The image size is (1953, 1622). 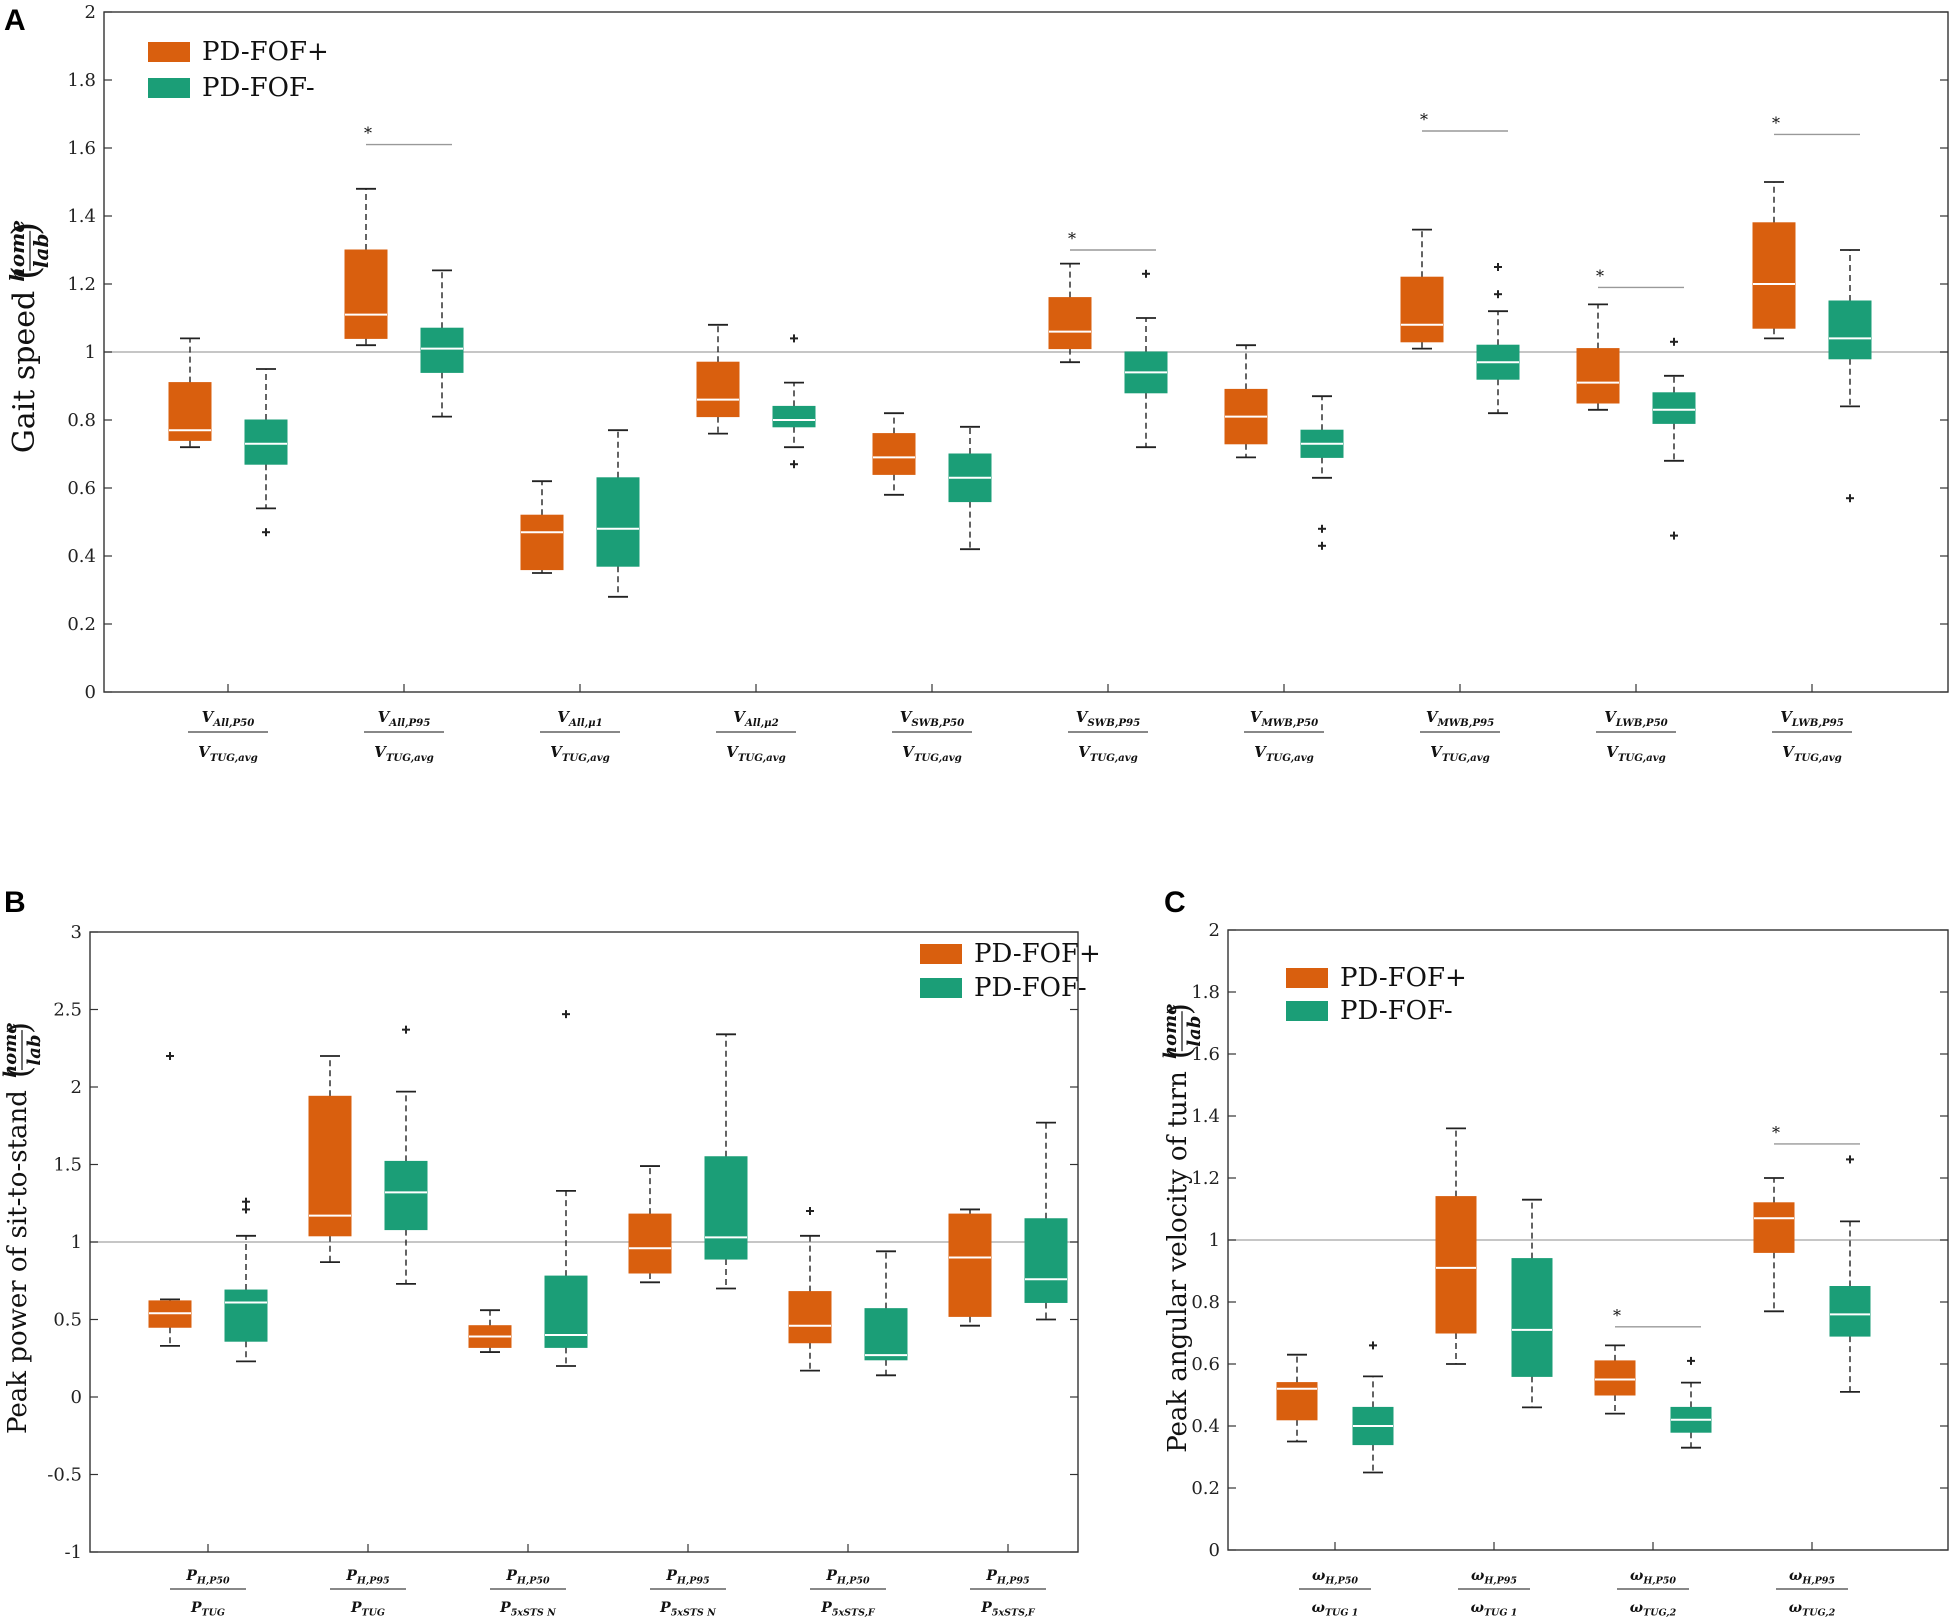 What do you see at coordinates (67, 1320) in the screenshot?
I see `y-tick-label: 0.5` at bounding box center [67, 1320].